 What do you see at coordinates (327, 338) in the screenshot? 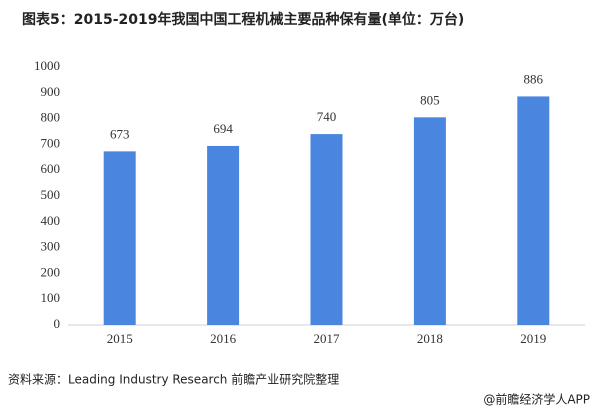
I see `x-tick-label: 2017` at bounding box center [327, 338].